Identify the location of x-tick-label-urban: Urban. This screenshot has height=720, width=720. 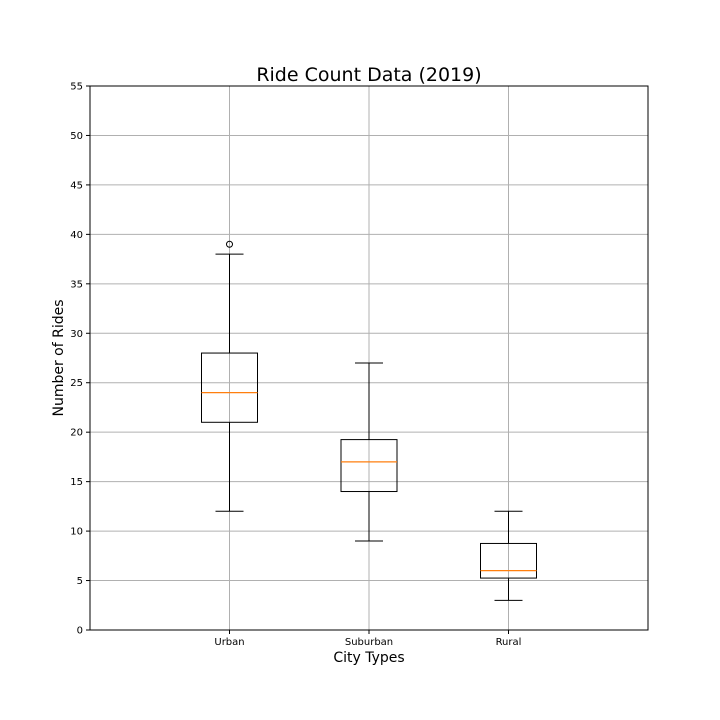
(229, 642).